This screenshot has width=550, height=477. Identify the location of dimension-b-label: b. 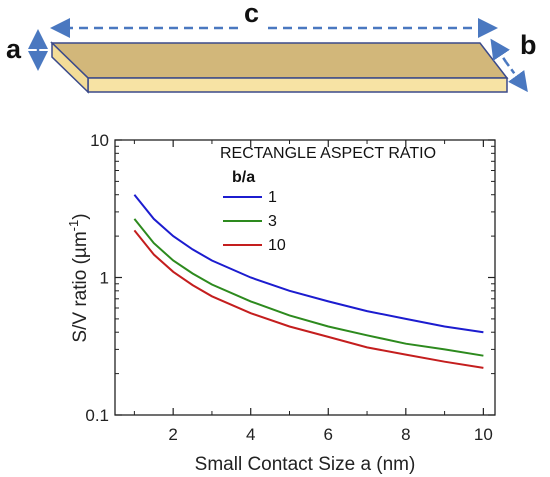
(528, 45).